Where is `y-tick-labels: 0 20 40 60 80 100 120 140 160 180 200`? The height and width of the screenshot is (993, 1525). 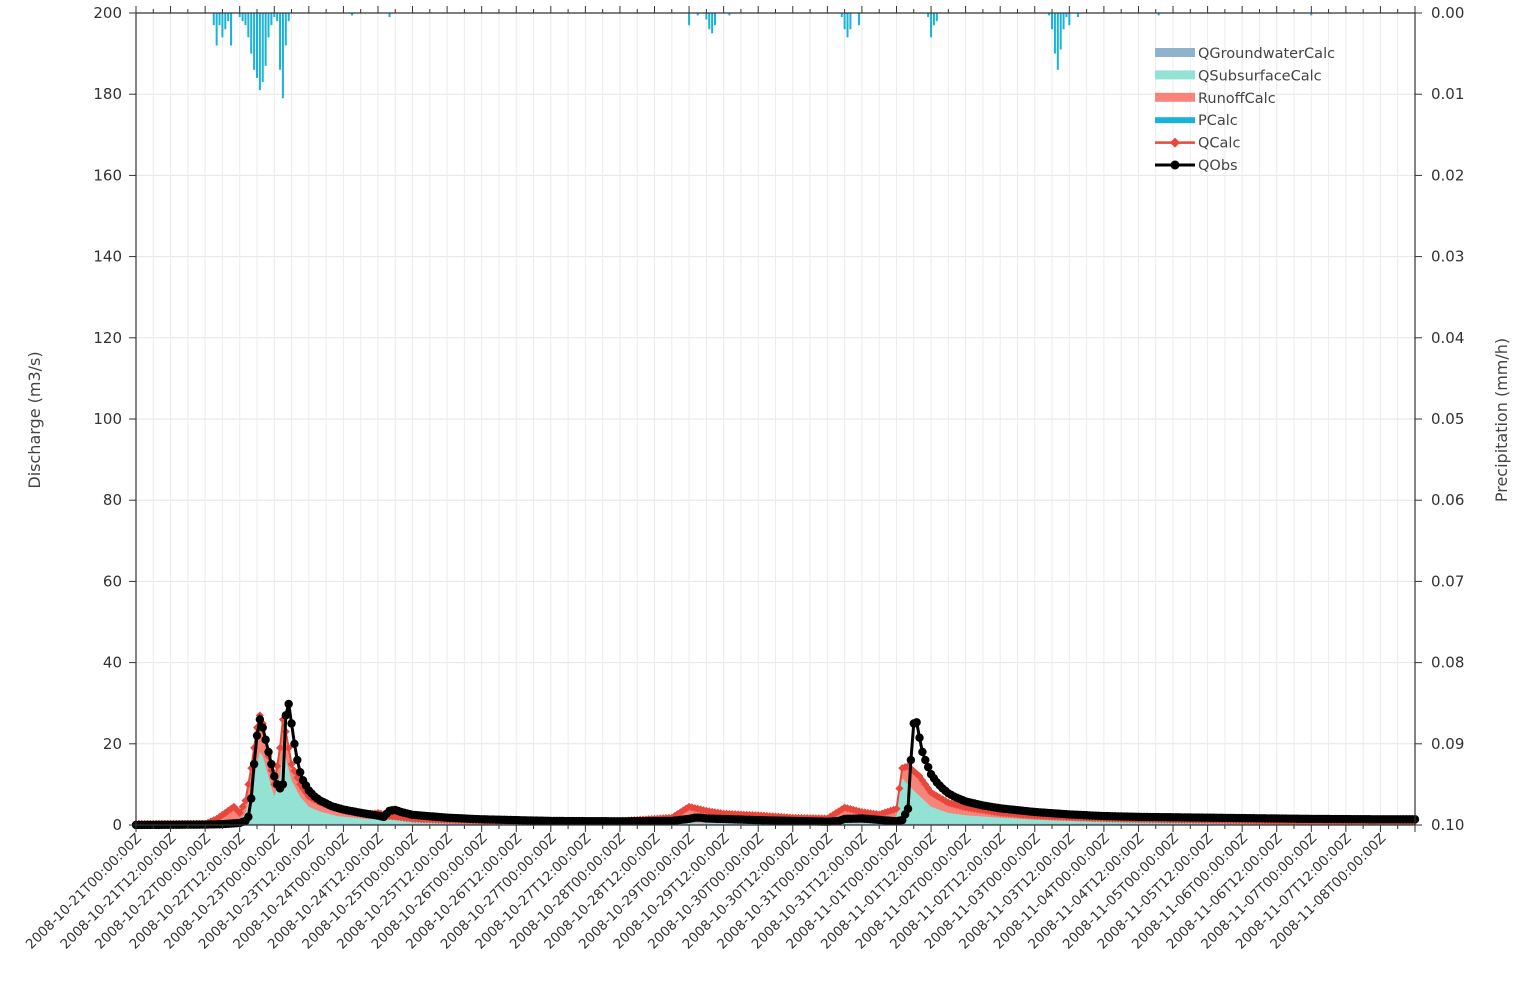 y-tick-labels: 0 20 40 60 80 100 120 140 160 180 200 is located at coordinates (107, 419).